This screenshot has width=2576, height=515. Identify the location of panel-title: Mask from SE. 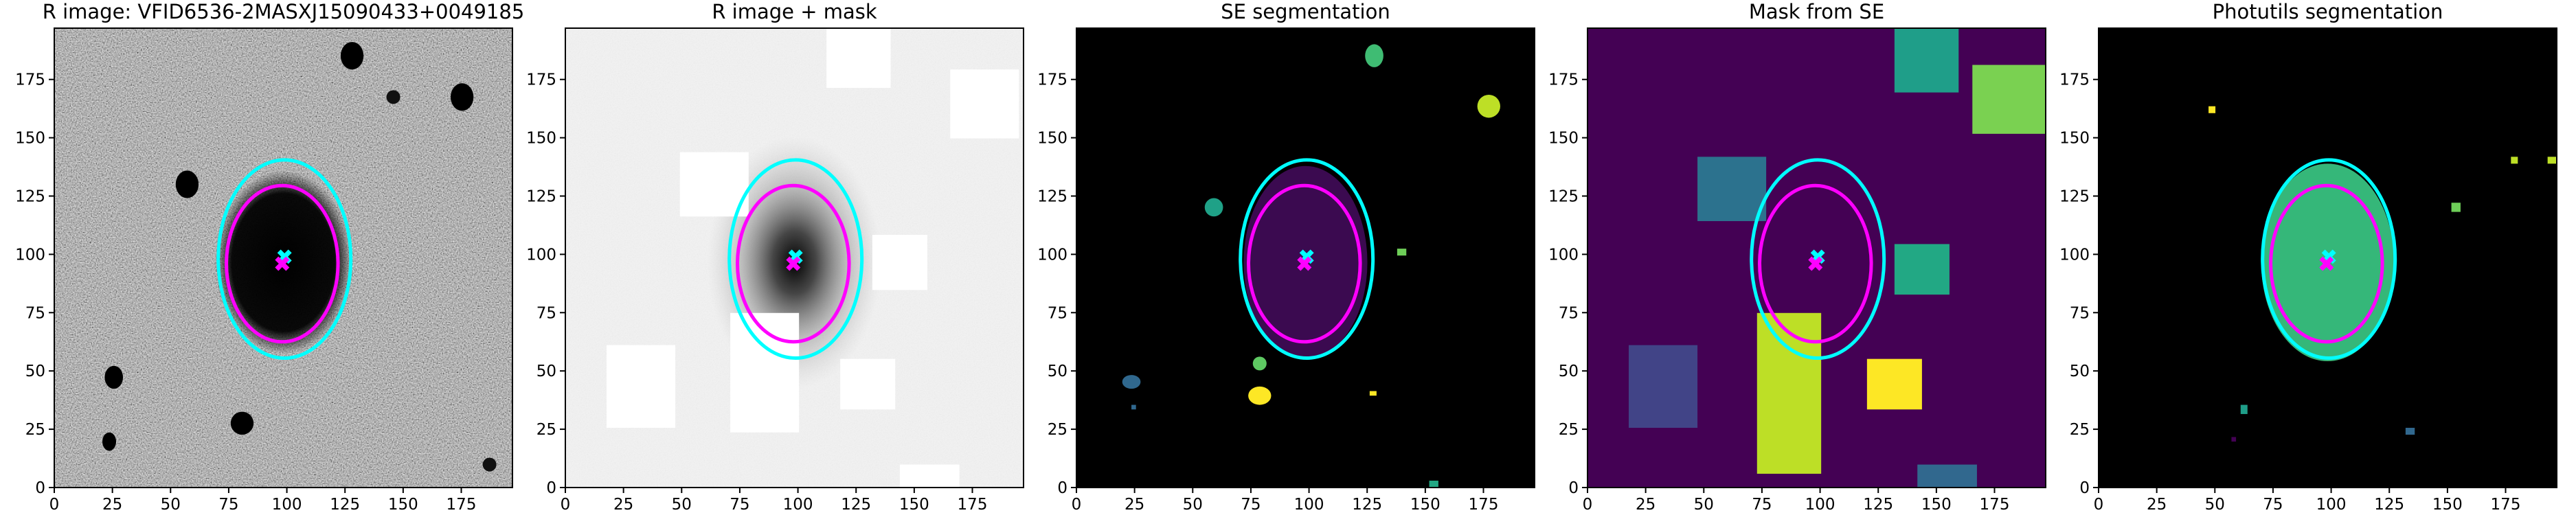
(1816, 11).